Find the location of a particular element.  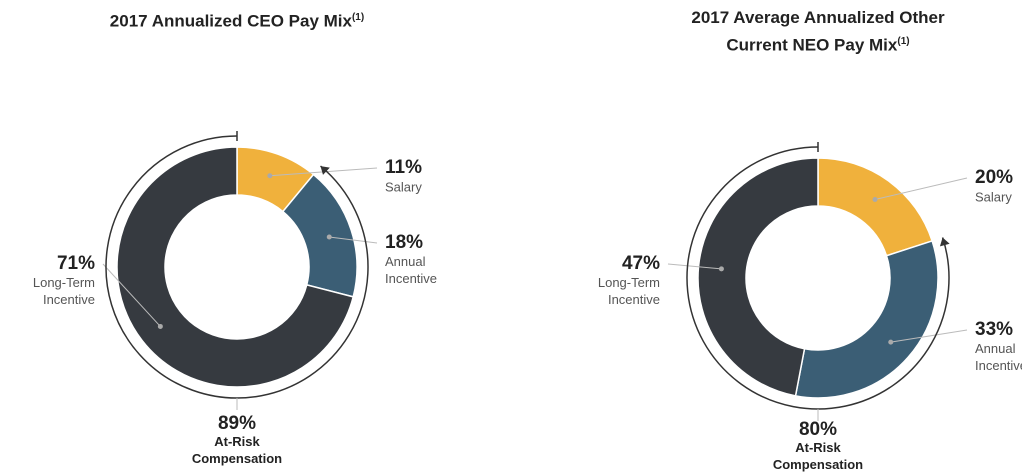

title-text: 2017 Annualized CEO Pay Mix is located at coordinates (230, 21).